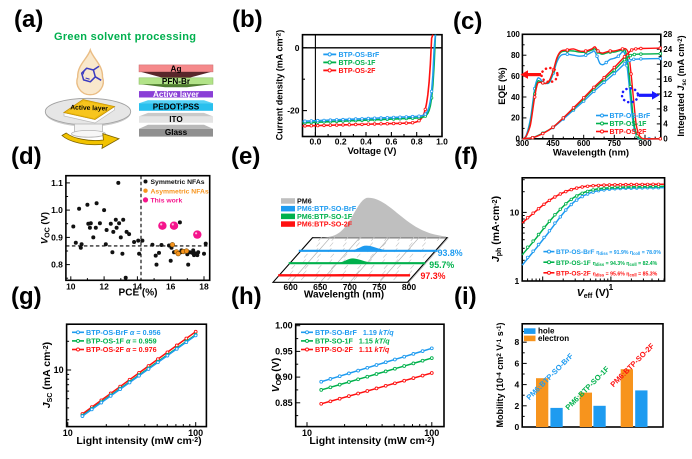 The width and height of the screenshot is (692, 459). What do you see at coordinates (121, 341) in the screenshot?
I see `svg-text: BTP-OS-1F α = 0.959` at bounding box center [121, 341].